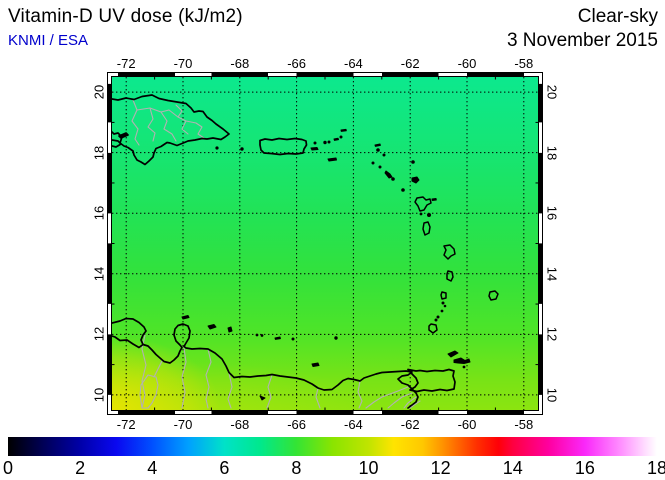 This screenshot has height=480, width=665. I want to click on colorbar-tick-label: 4, so click(152, 468).